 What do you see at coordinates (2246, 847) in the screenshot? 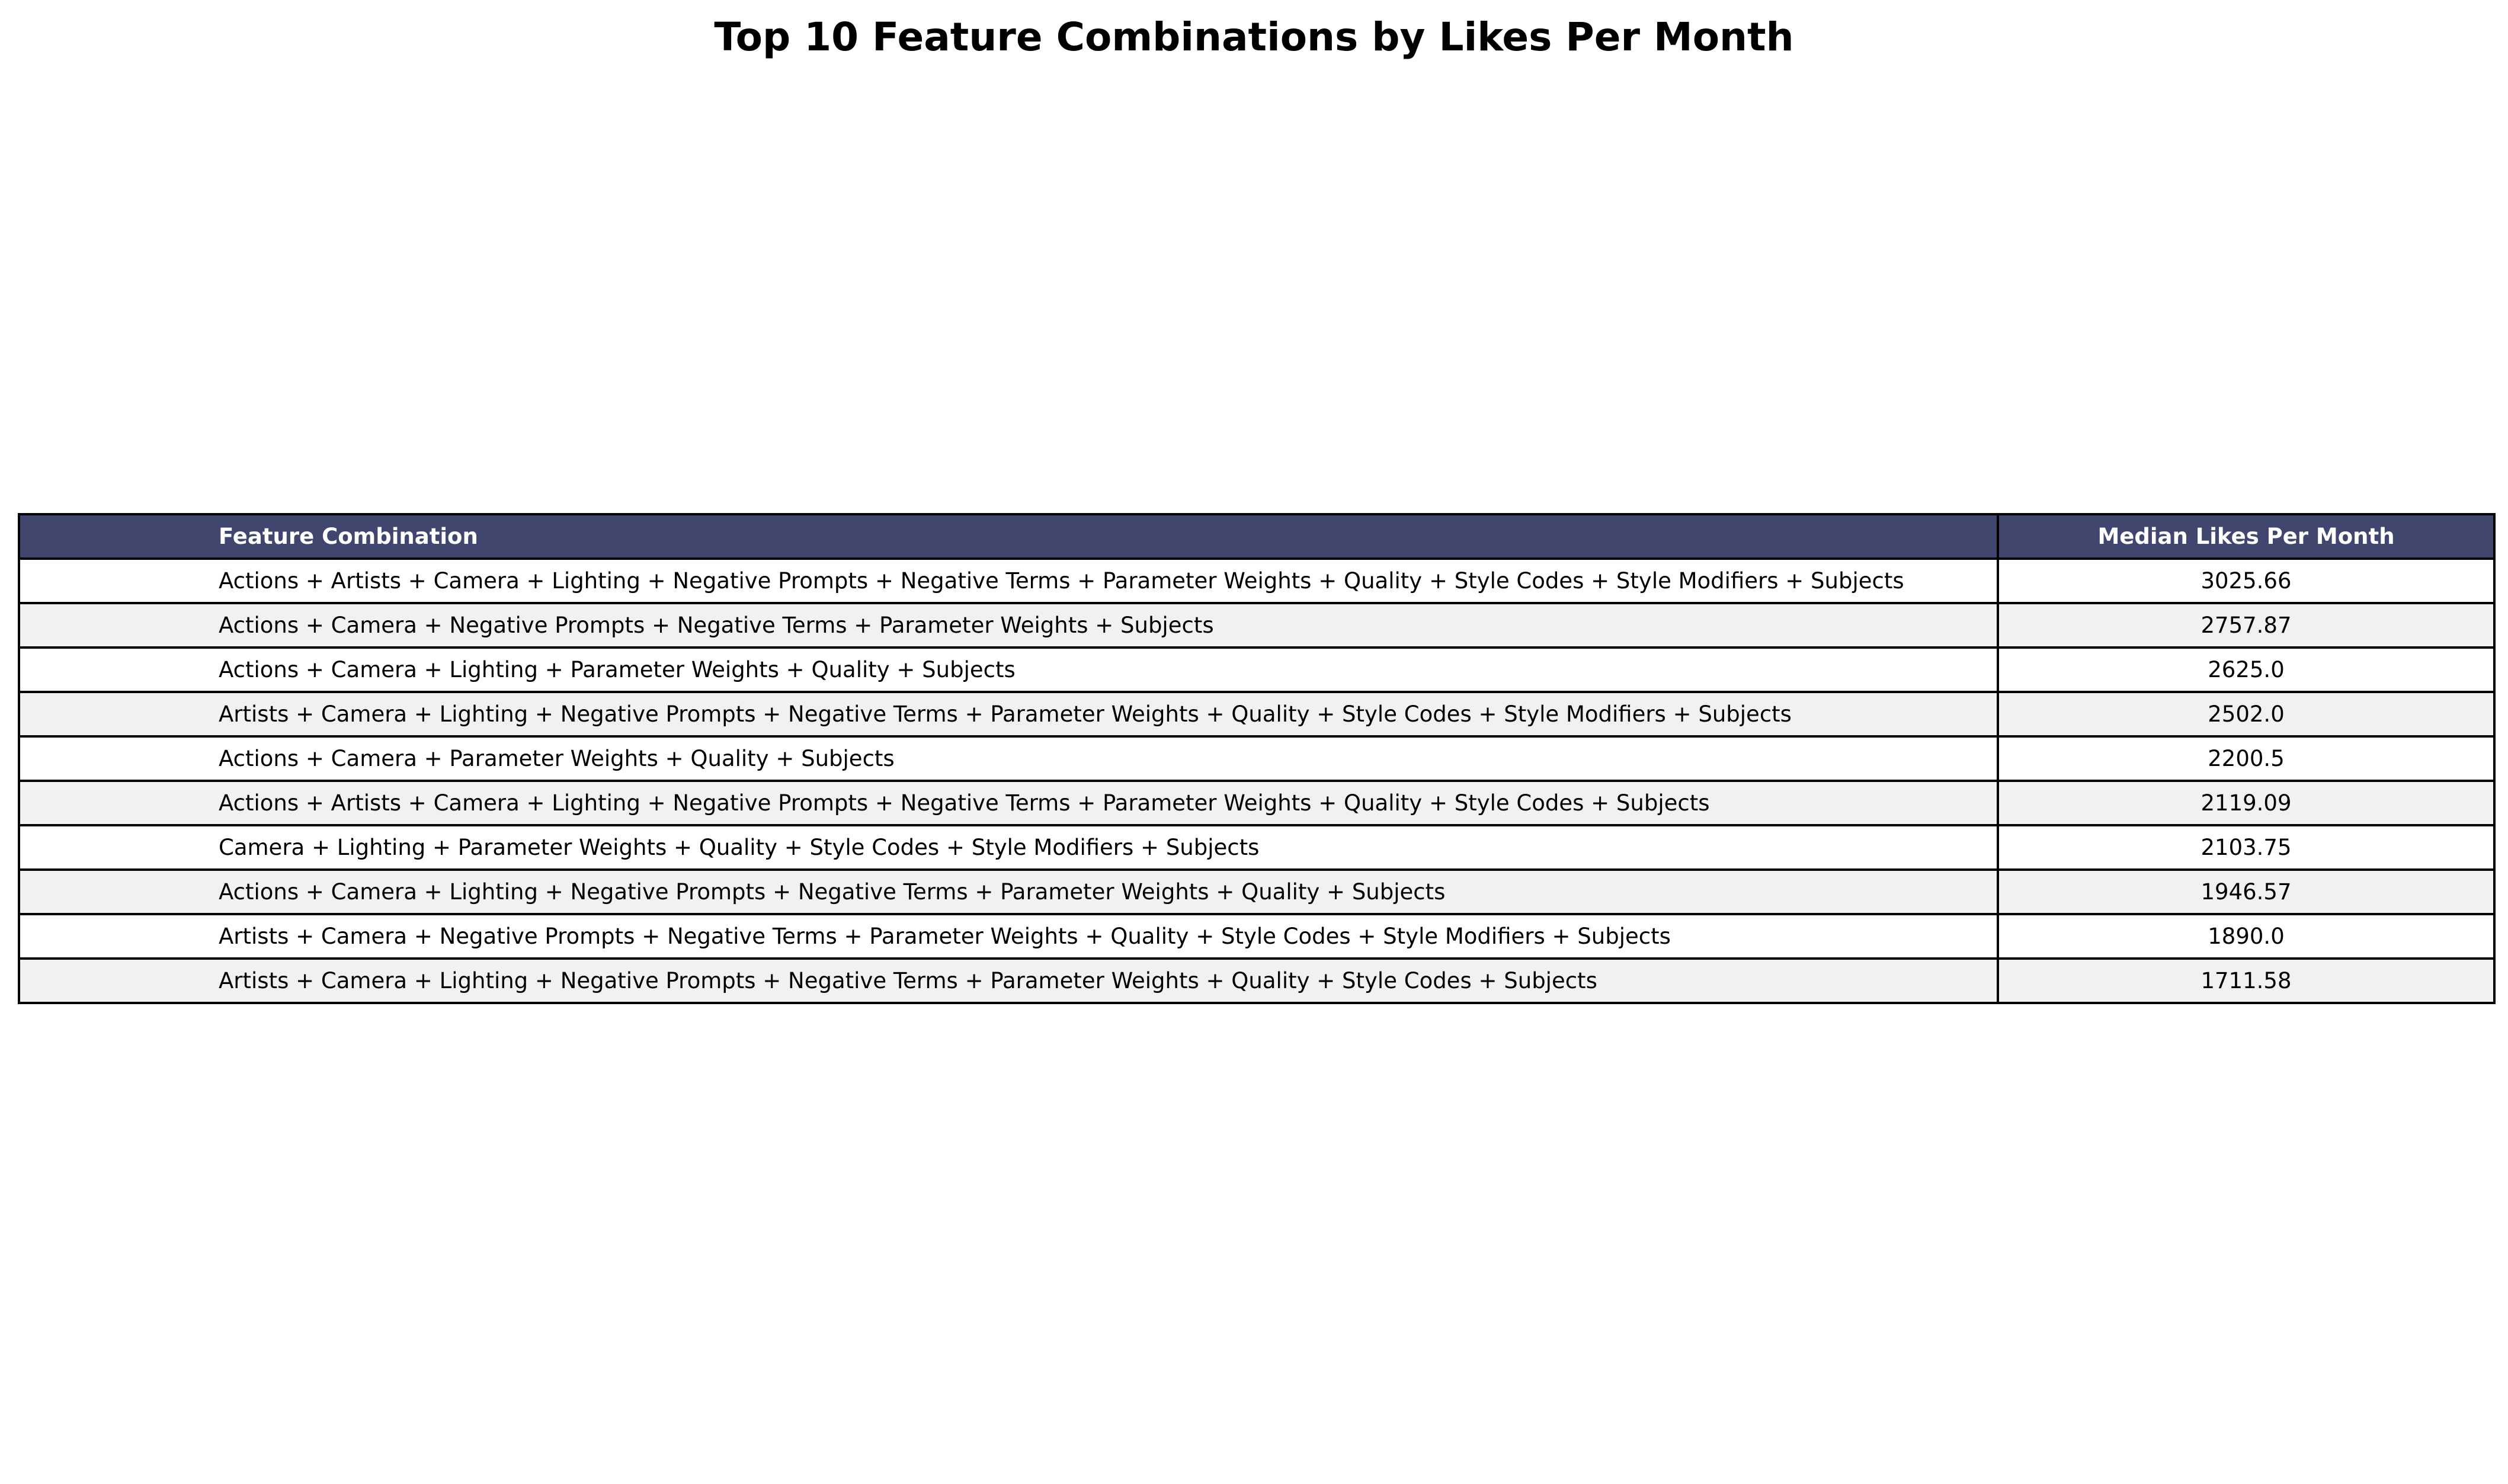
I see `median-likes-cell: 2103.75` at bounding box center [2246, 847].